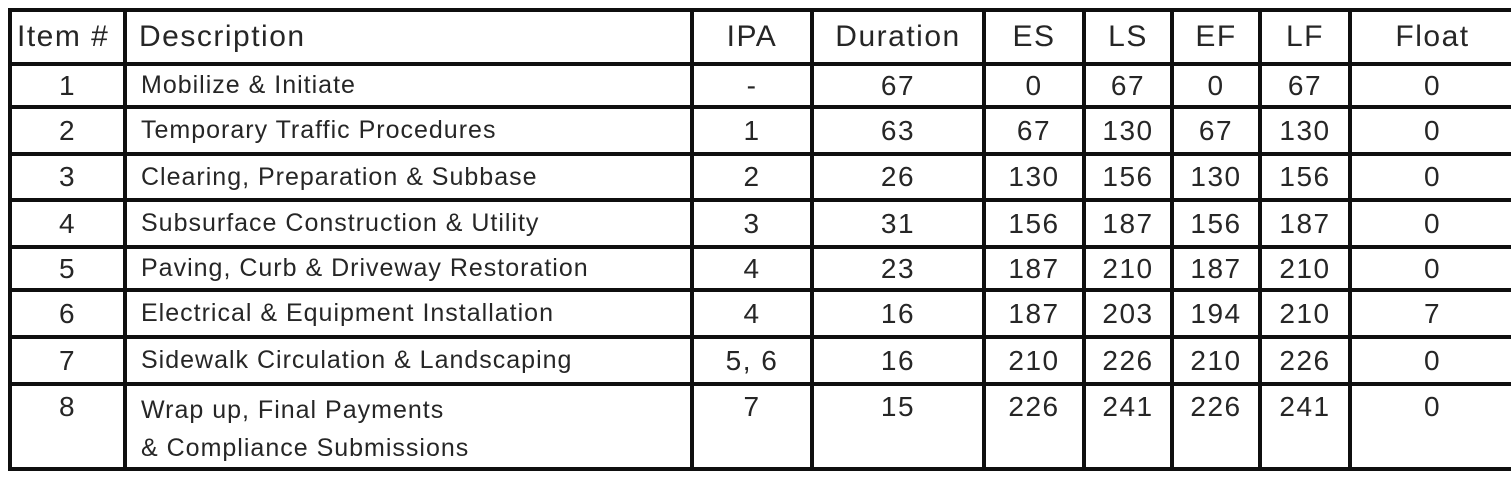  Describe the element at coordinates (752, 223) in the screenshot. I see `cell-ipa: 3` at that location.